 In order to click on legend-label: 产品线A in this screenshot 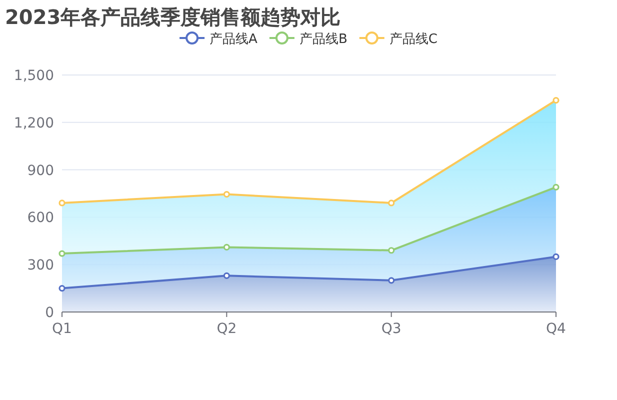, I will do `click(234, 39)`.